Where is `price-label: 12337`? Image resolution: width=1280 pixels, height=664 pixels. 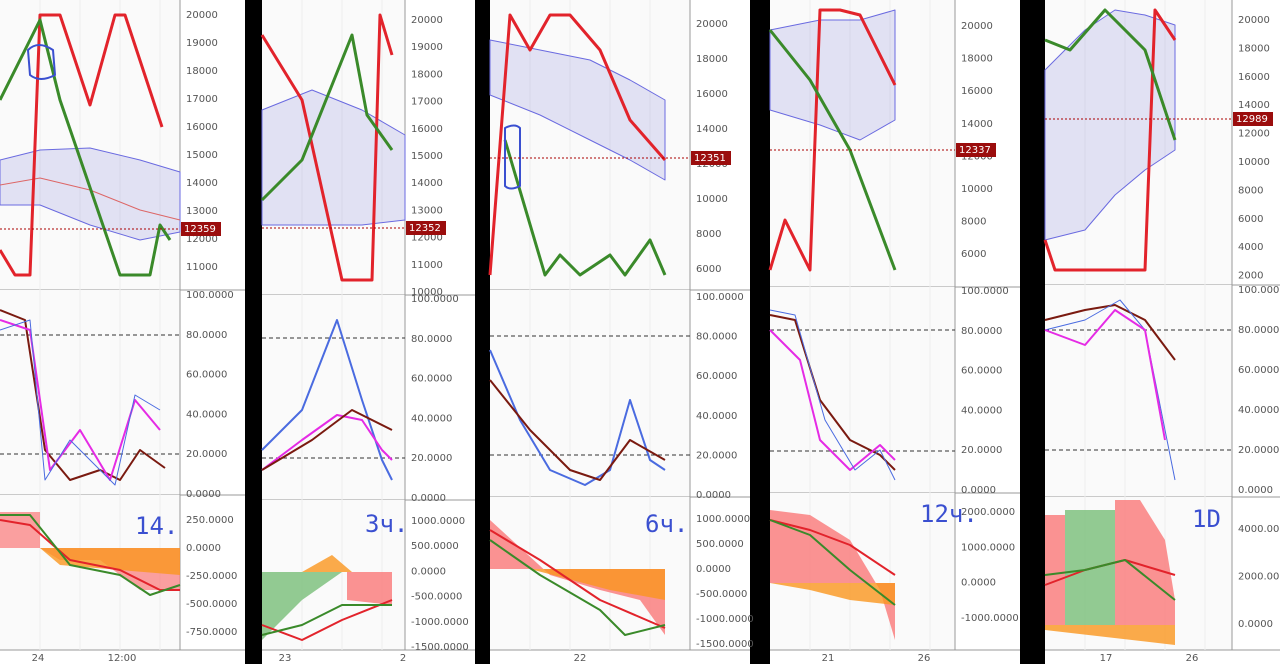 price-label: 12337 is located at coordinates (975, 150).